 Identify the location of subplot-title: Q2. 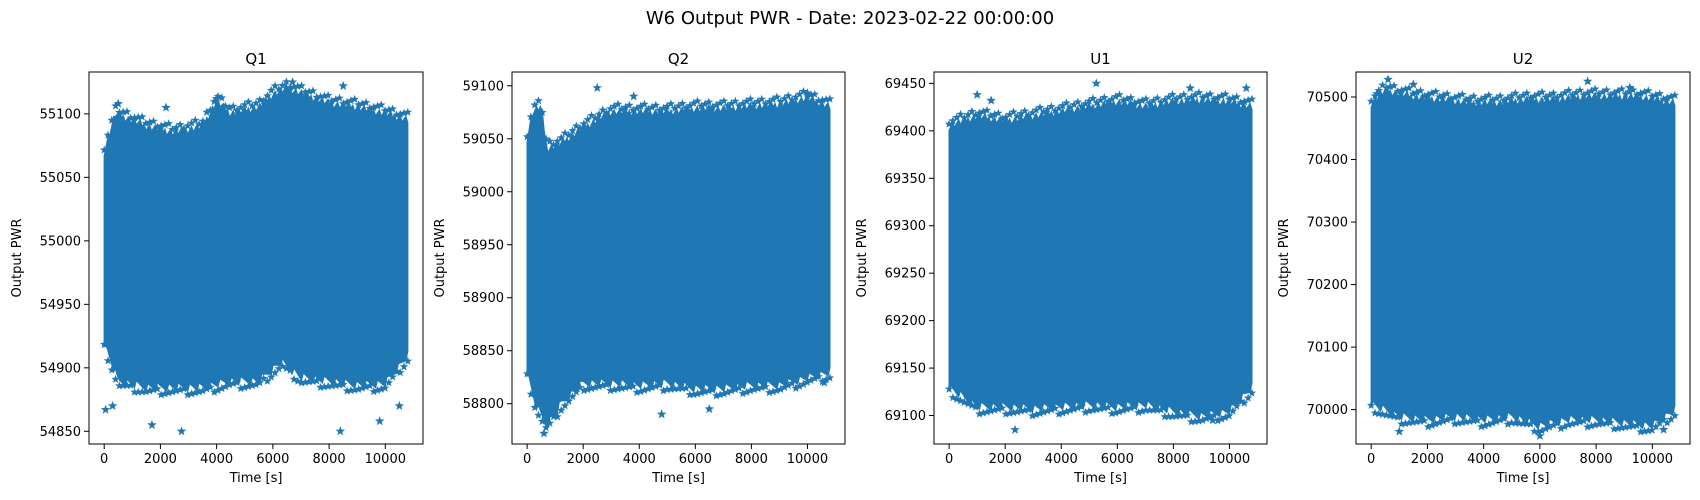
(678, 59).